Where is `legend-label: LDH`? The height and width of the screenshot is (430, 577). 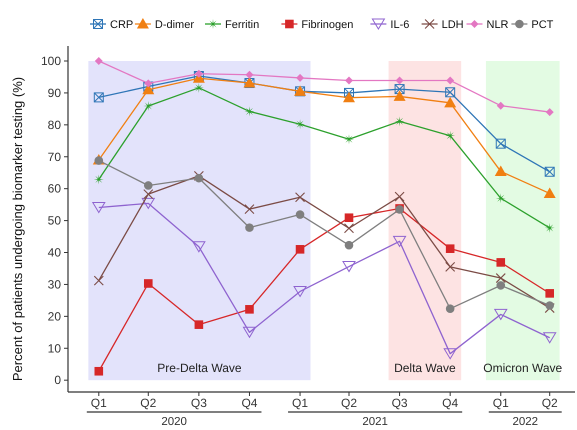 legend-label: LDH is located at coordinates (453, 25).